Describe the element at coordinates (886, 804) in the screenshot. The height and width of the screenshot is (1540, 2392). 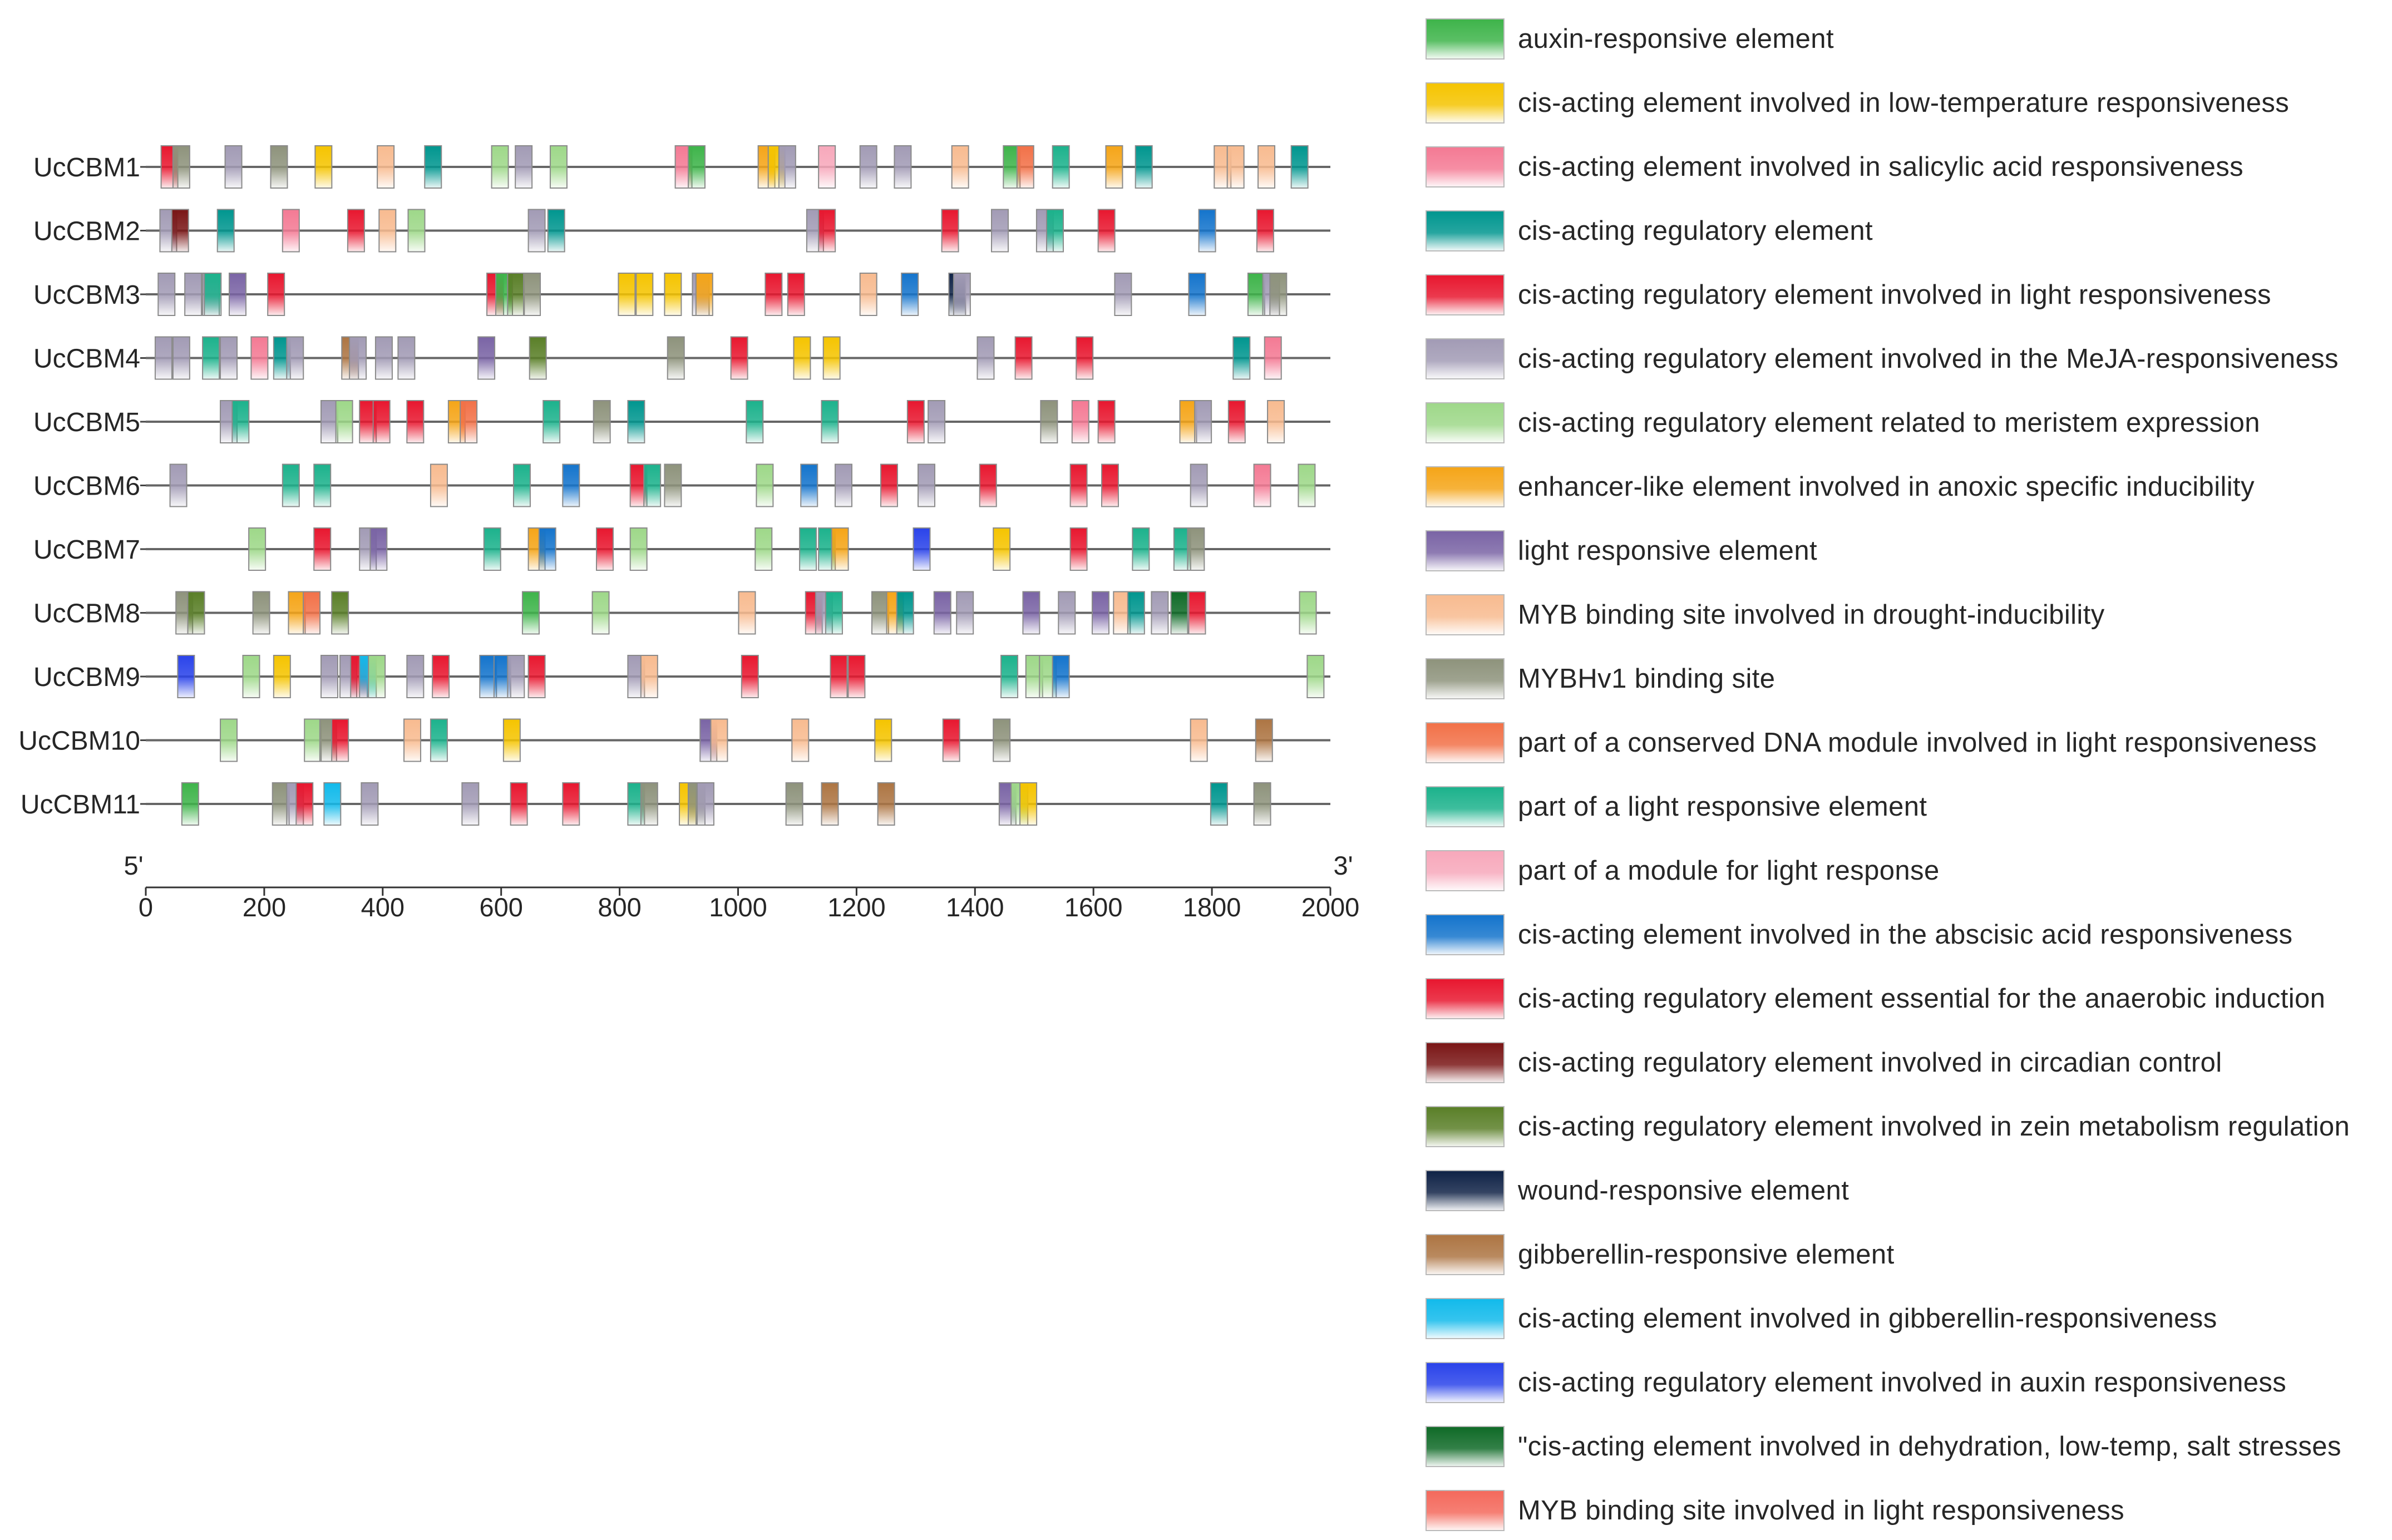
I see `motif-box-gibberellin` at that location.